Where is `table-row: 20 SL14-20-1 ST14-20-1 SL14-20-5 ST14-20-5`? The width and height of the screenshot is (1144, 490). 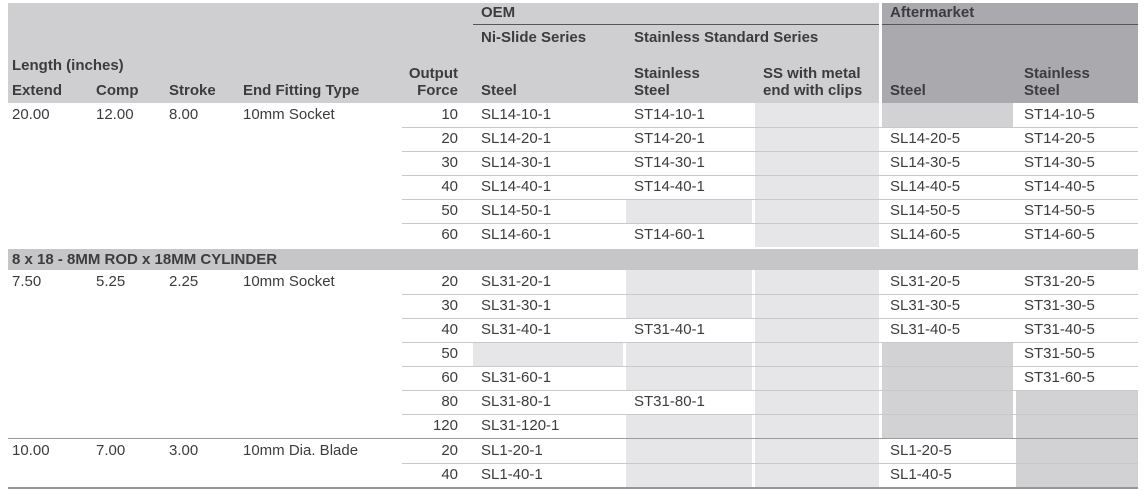 table-row: 20 SL14-20-1 ST14-20-1 SL14-20-5 ST14-20-5 is located at coordinates (573, 139).